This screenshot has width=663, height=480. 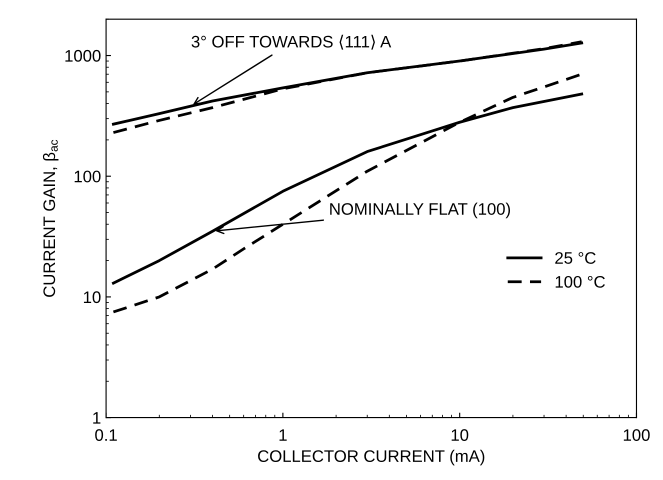 What do you see at coordinates (371, 458) in the screenshot?
I see `x-axis-title: COLLECTOR CURRENT (mA)` at bounding box center [371, 458].